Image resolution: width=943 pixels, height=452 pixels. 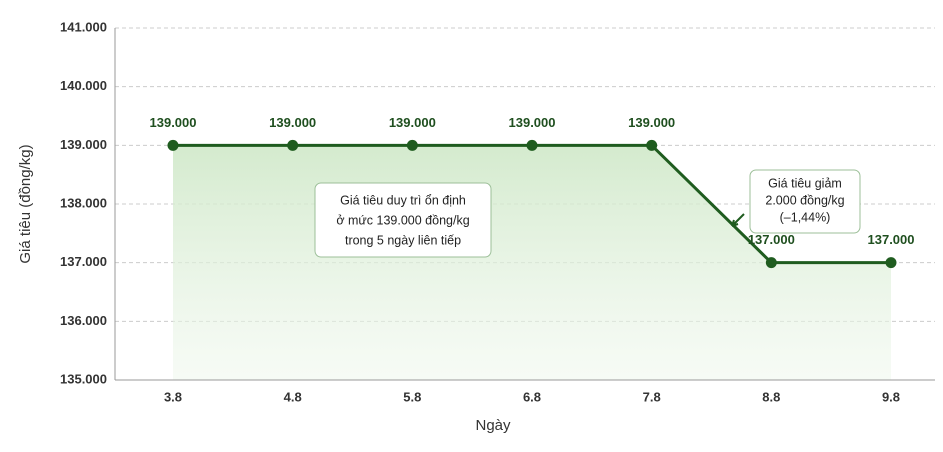 I want to click on annotation-text: 2.000 đồng/kg, so click(x=804, y=200).